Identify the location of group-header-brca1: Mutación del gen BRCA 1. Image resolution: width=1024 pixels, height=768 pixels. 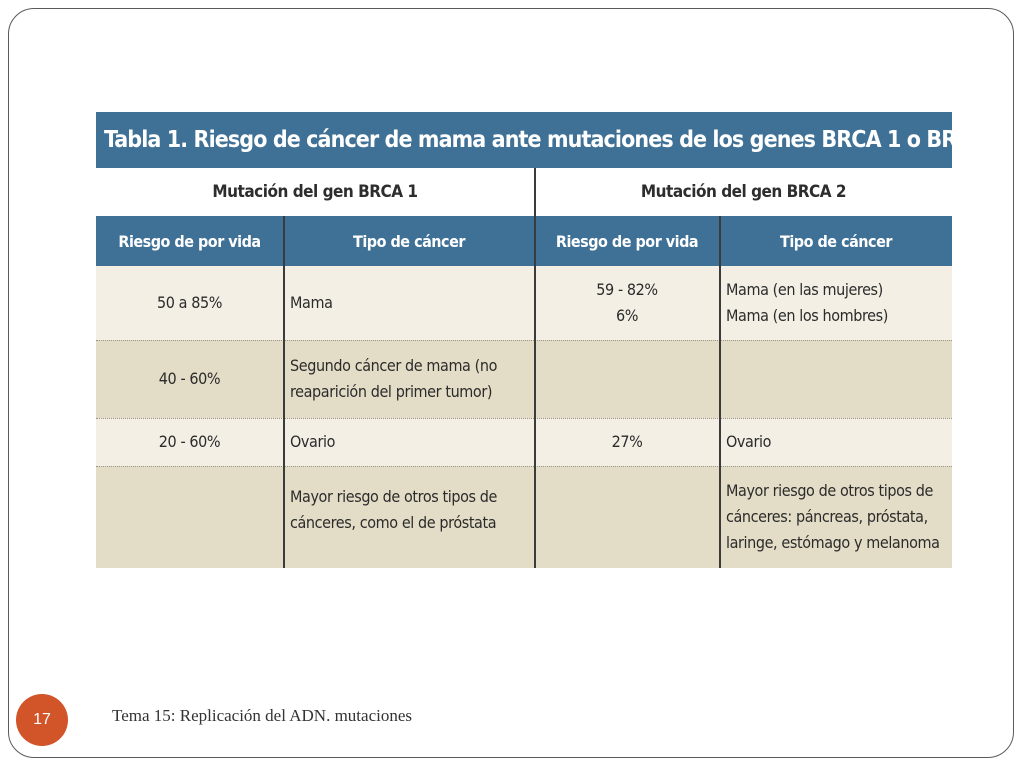
(315, 192).